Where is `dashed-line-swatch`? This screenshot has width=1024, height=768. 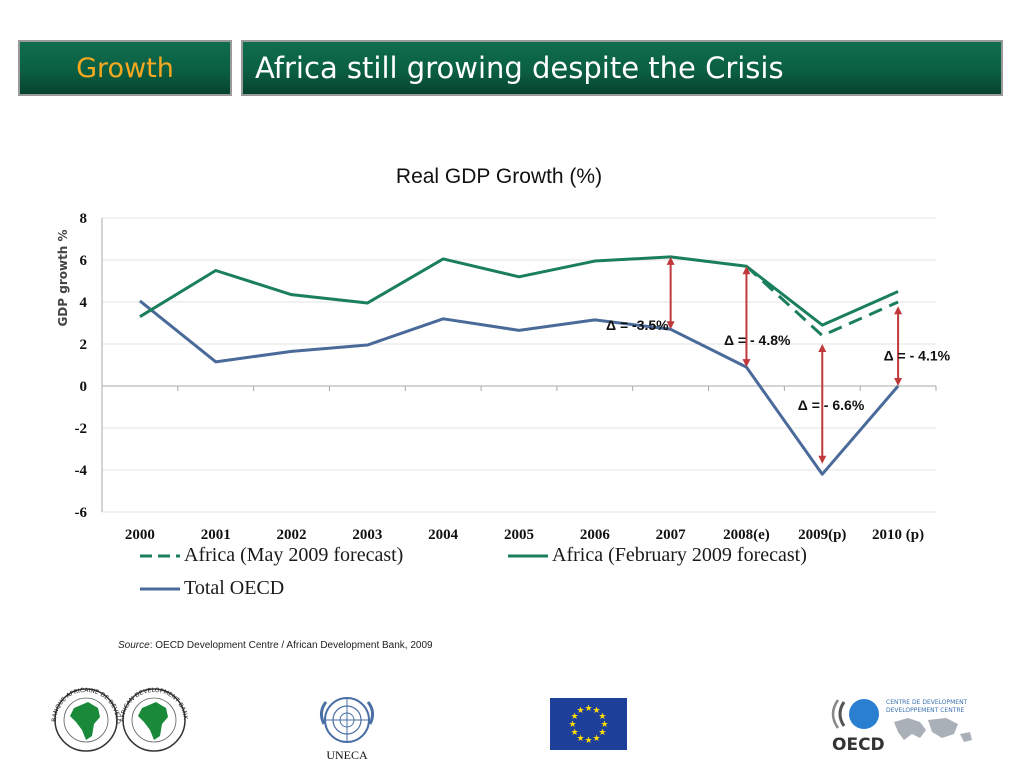
dashed-line-swatch is located at coordinates (160, 555).